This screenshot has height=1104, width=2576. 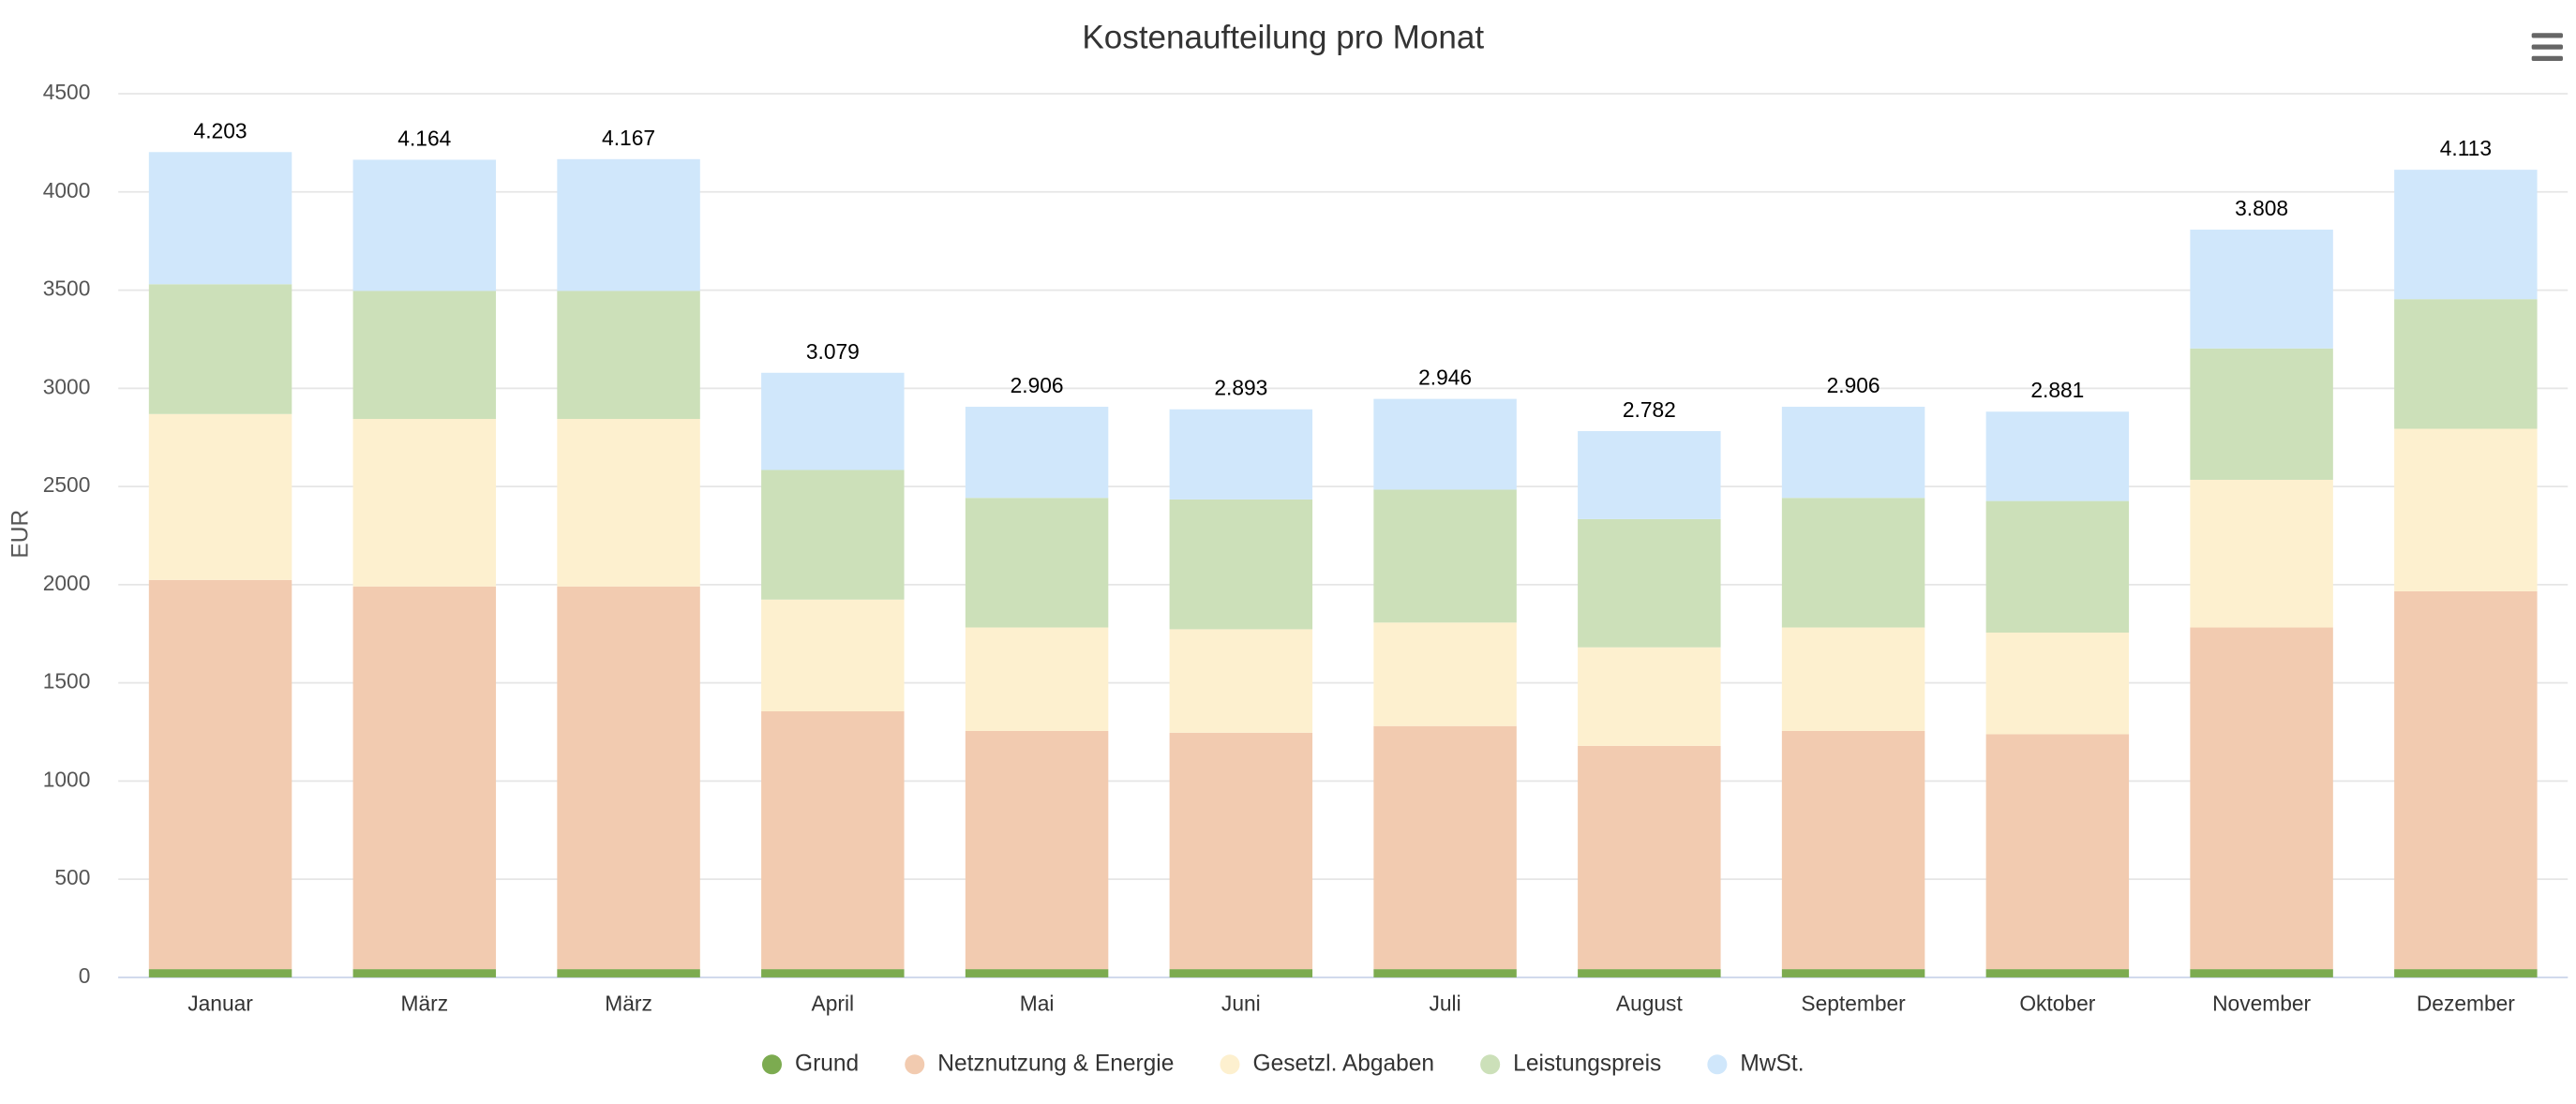 What do you see at coordinates (1854, 1004) in the screenshot?
I see `x-tick-label: September` at bounding box center [1854, 1004].